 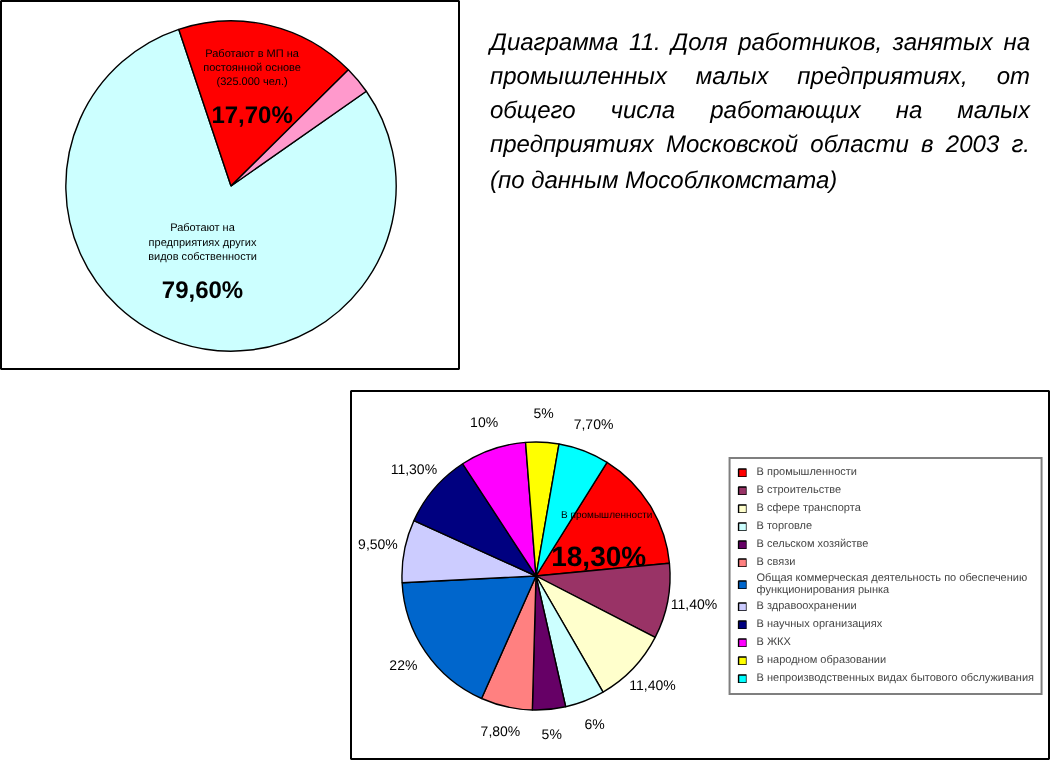 I want to click on data-label: 79,60%, so click(x=202, y=289).